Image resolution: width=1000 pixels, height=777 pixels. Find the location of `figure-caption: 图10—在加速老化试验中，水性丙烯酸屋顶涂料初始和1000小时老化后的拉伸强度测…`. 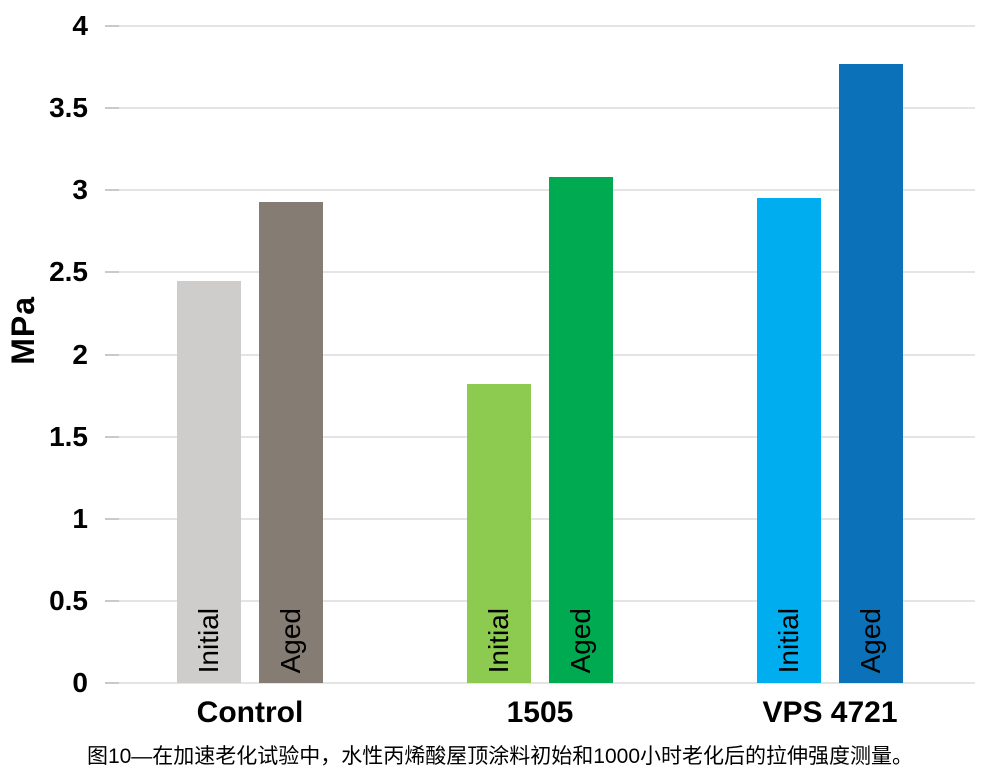

figure-caption: 图10—在加速老化试验中，水性丙烯酸屋顶涂料初始和1000小时老化后的拉伸强度测… is located at coordinates (500, 756).